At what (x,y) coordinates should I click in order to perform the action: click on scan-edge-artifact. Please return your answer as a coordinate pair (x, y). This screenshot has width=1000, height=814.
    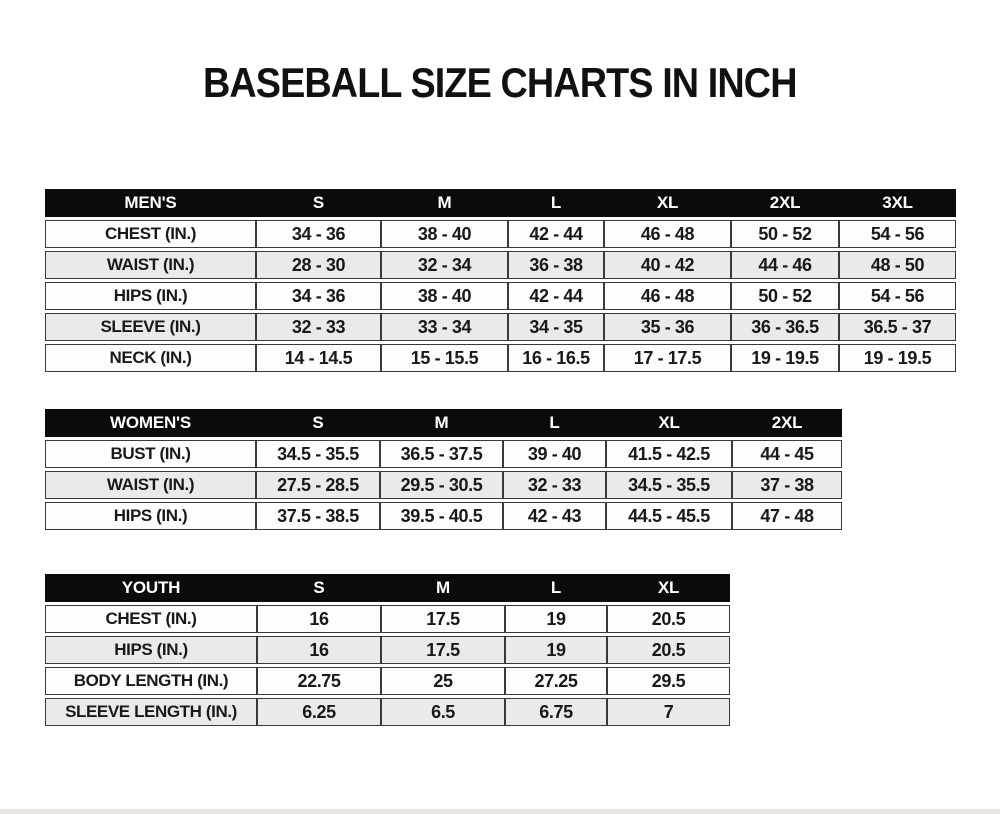
    Looking at the image, I should click on (500, 811).